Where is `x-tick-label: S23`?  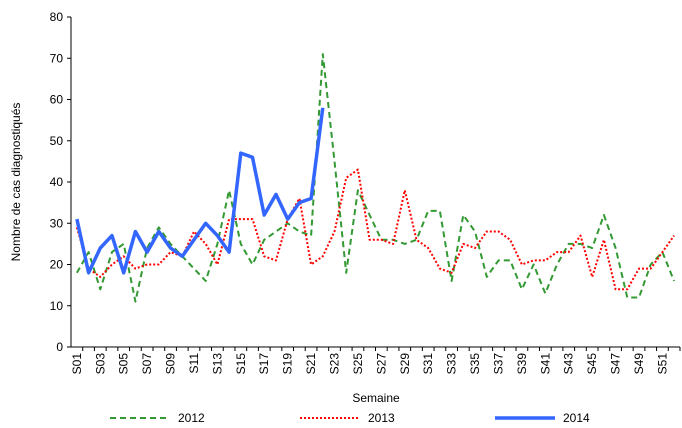 x-tick-label: S23 is located at coordinates (335, 364).